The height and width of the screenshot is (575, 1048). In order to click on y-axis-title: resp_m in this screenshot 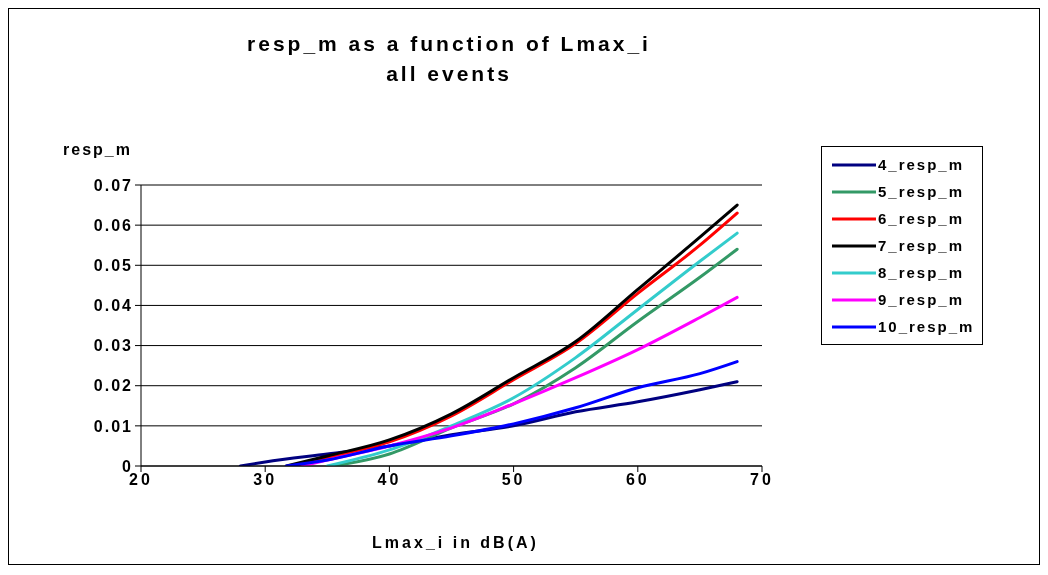, I will do `click(97, 150)`.